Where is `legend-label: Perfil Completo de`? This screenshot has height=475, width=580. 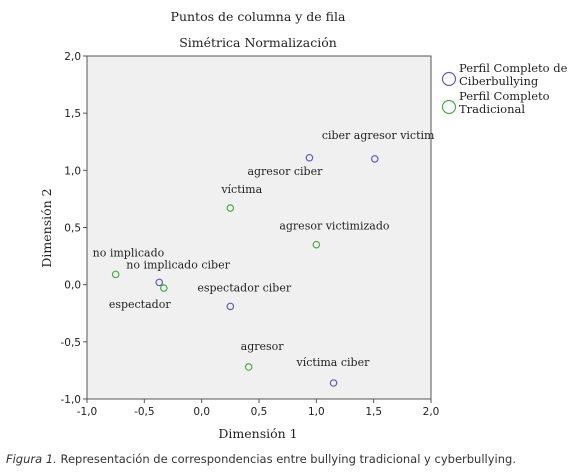
legend-label: Perfil Completo de is located at coordinates (513, 68).